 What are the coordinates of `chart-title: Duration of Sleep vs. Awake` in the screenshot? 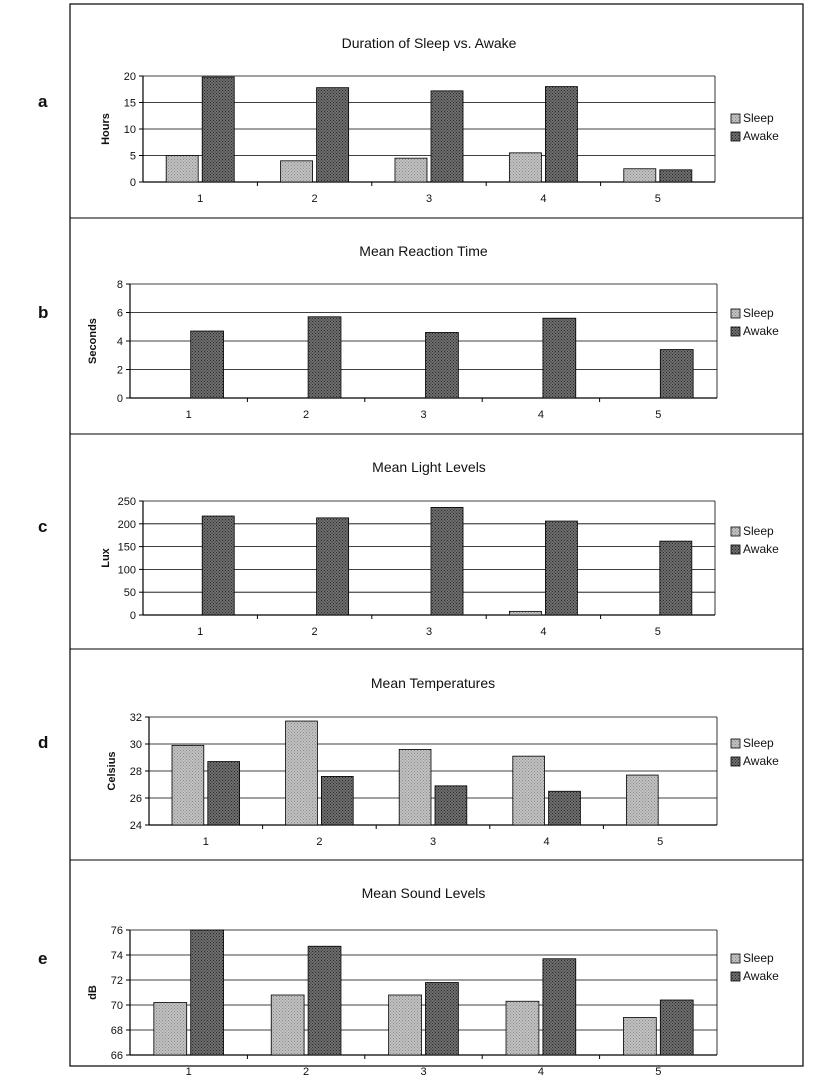 It's located at (429, 43).